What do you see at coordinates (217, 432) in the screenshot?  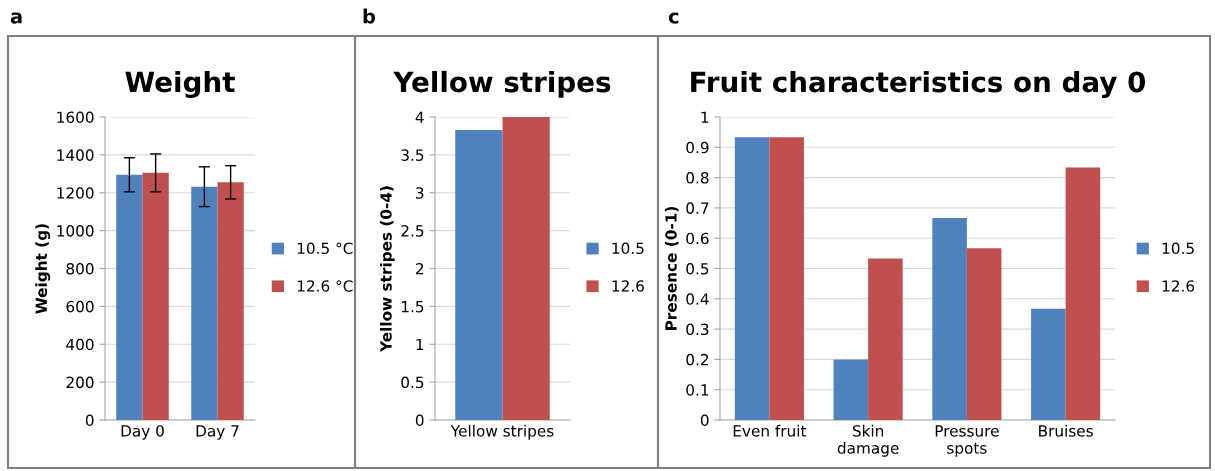 I see `x-tick-label: Day 7` at bounding box center [217, 432].